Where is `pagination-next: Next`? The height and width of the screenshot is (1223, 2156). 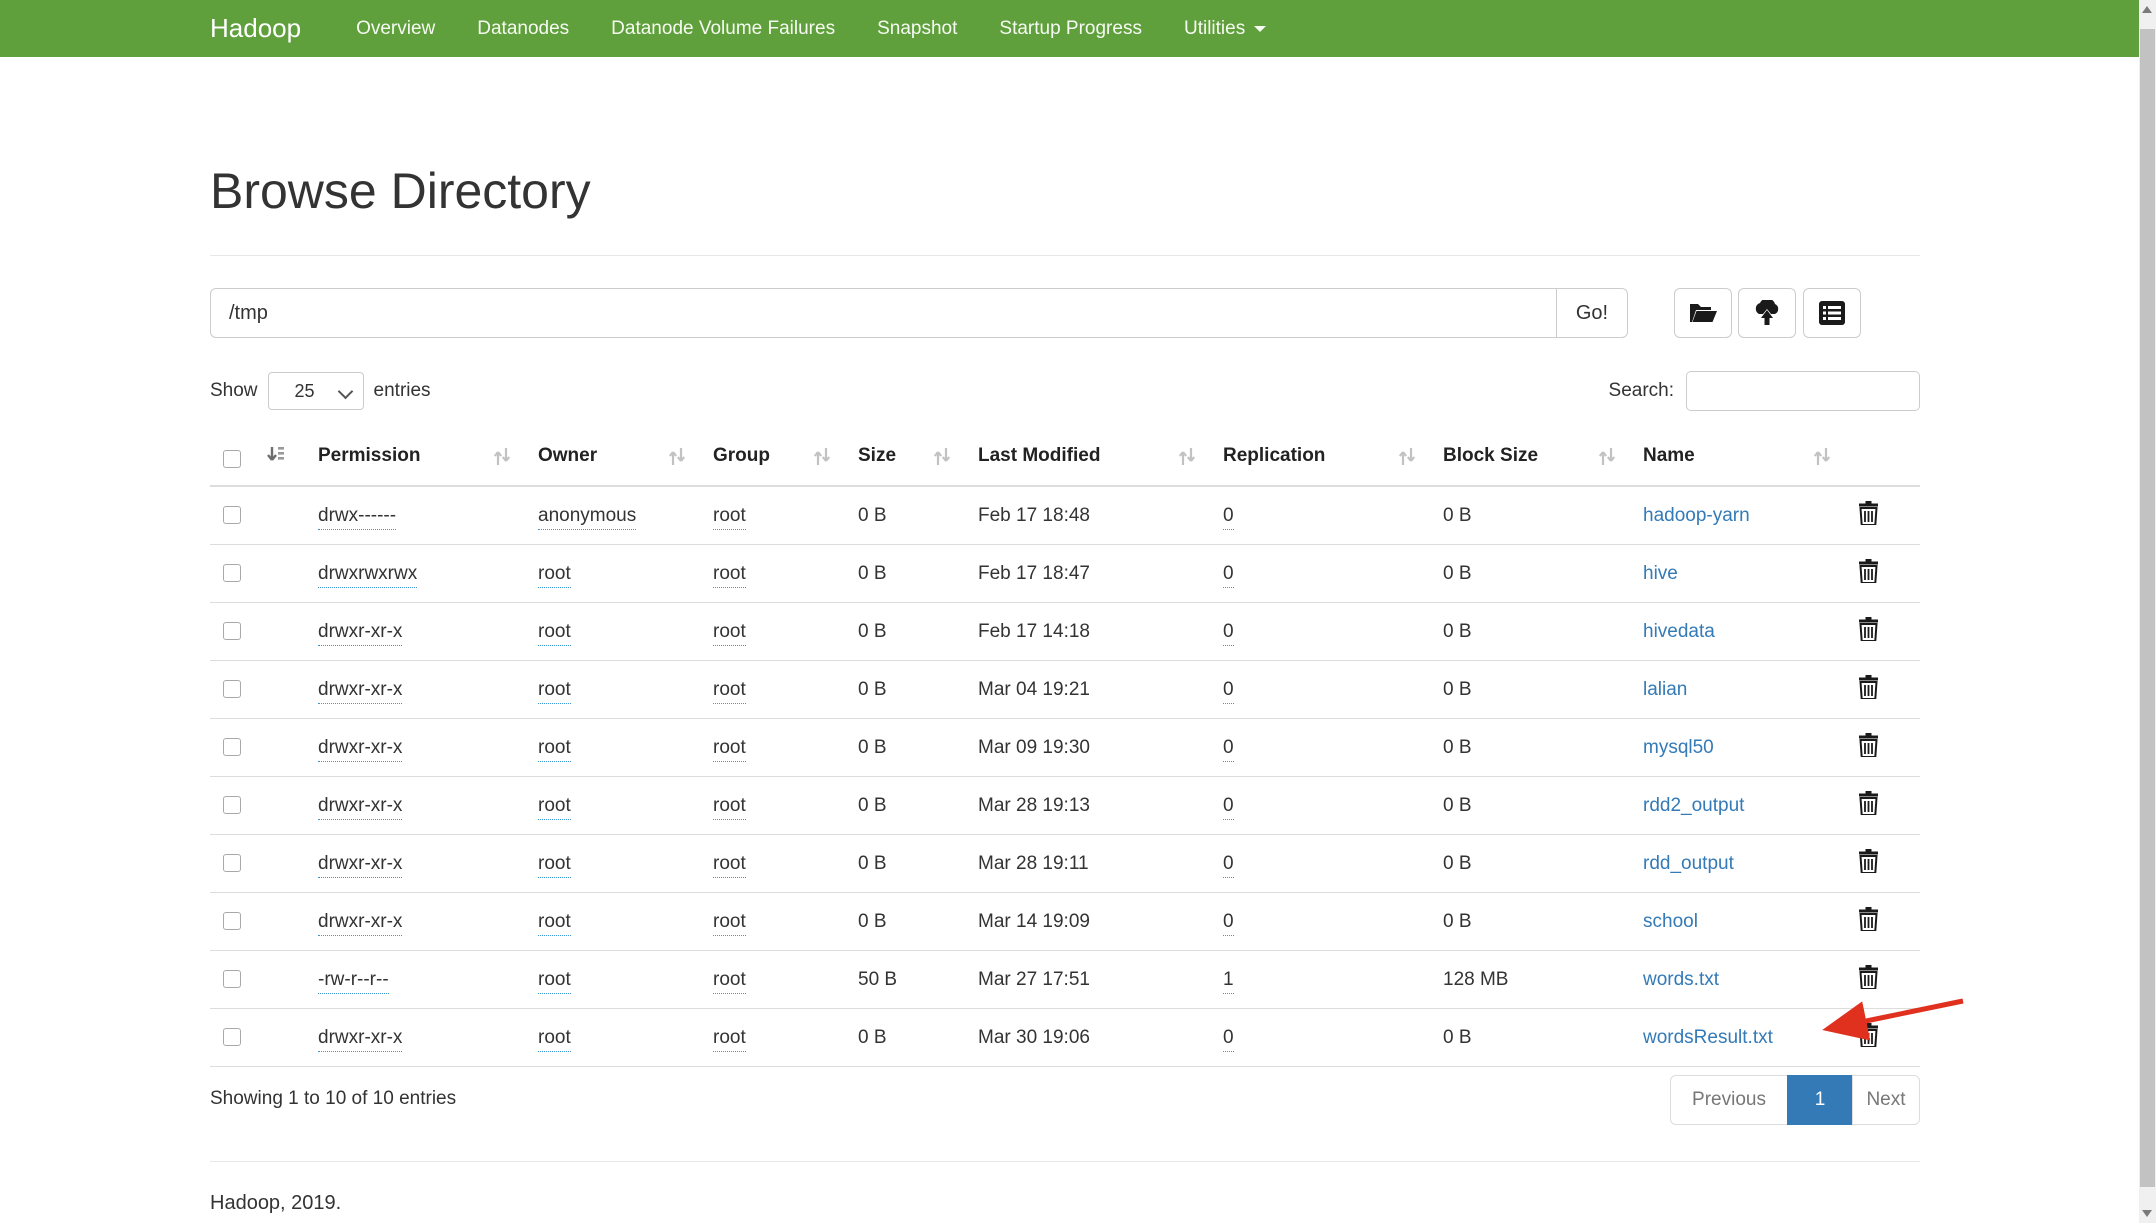 pagination-next: Next is located at coordinates (1886, 1100).